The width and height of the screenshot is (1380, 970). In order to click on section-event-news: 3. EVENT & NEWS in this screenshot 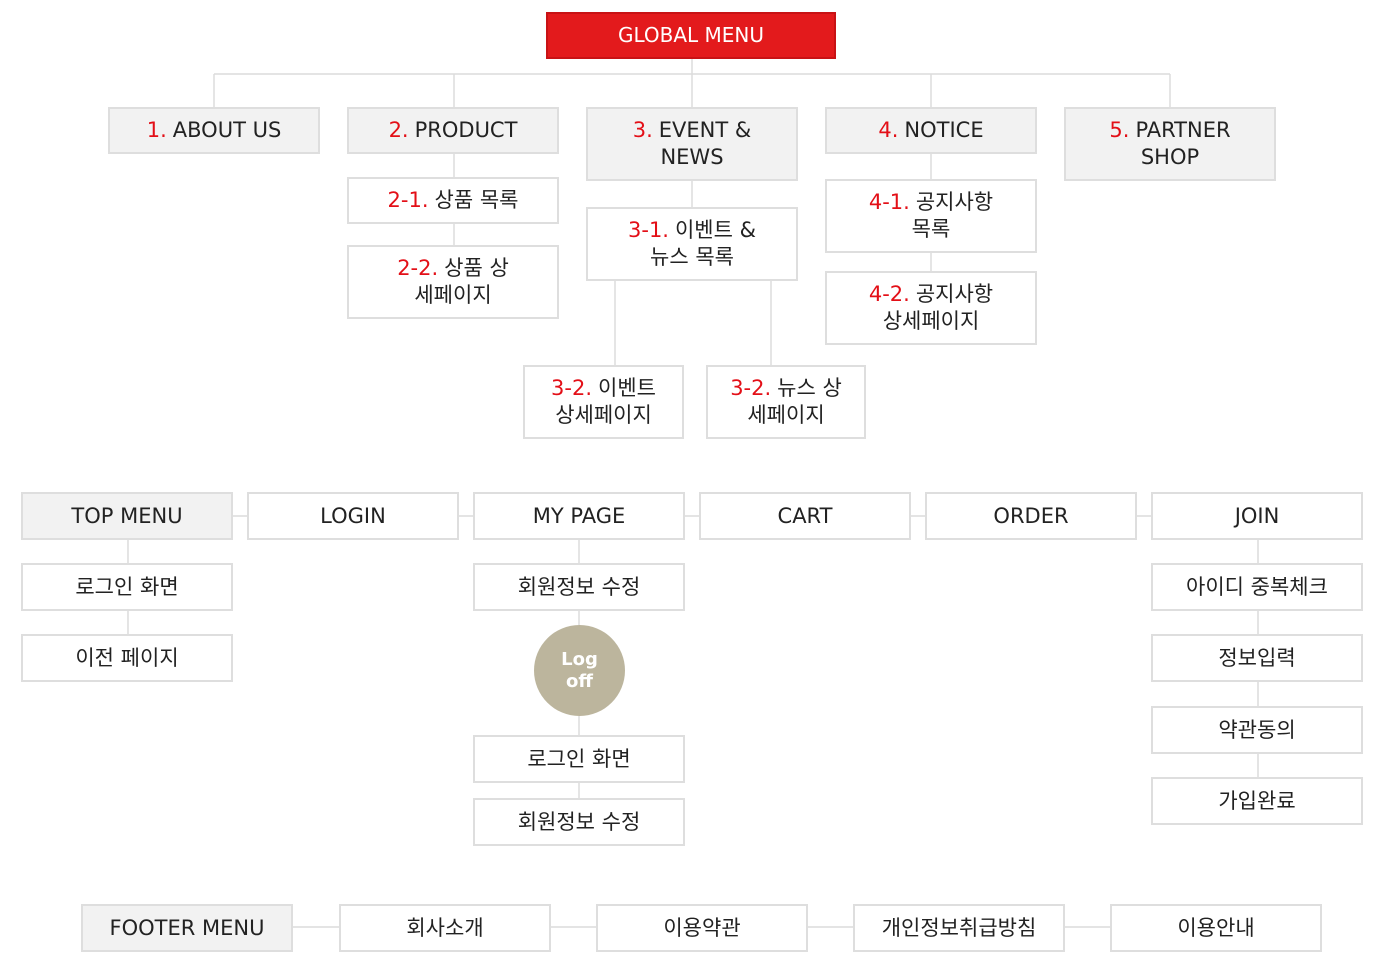, I will do `click(692, 144)`.